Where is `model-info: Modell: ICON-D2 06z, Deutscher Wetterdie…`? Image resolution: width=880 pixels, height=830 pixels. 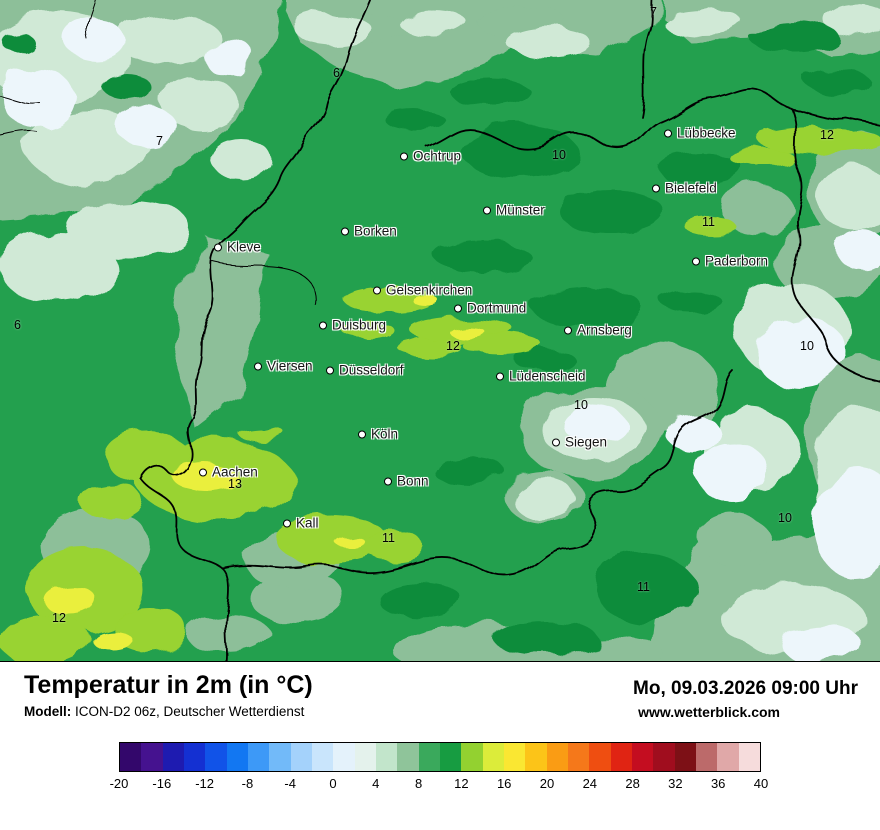 model-info: Modell: ICON-D2 06z, Deutscher Wetterdie… is located at coordinates (164, 712).